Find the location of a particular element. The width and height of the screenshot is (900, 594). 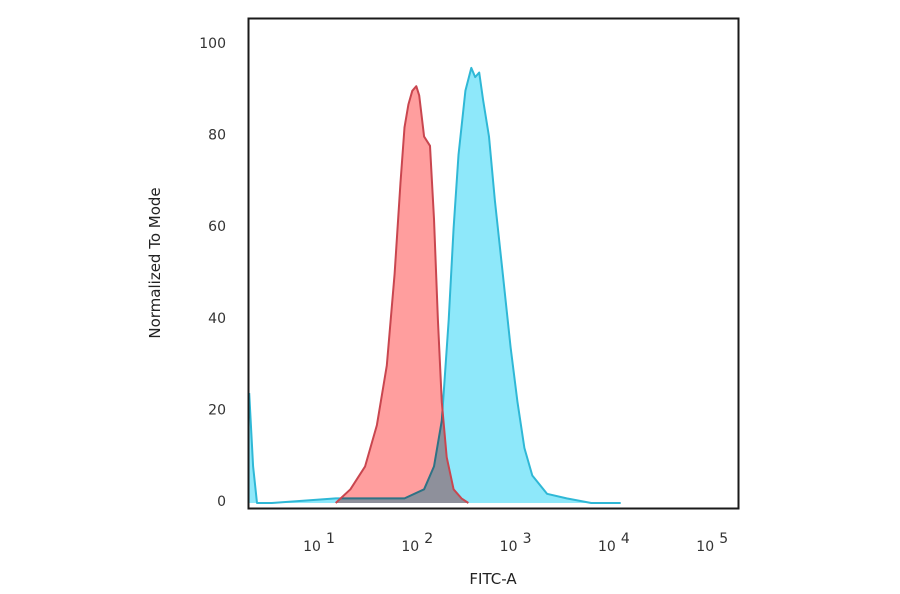

y-tick-label: 100 is located at coordinates (212, 44).